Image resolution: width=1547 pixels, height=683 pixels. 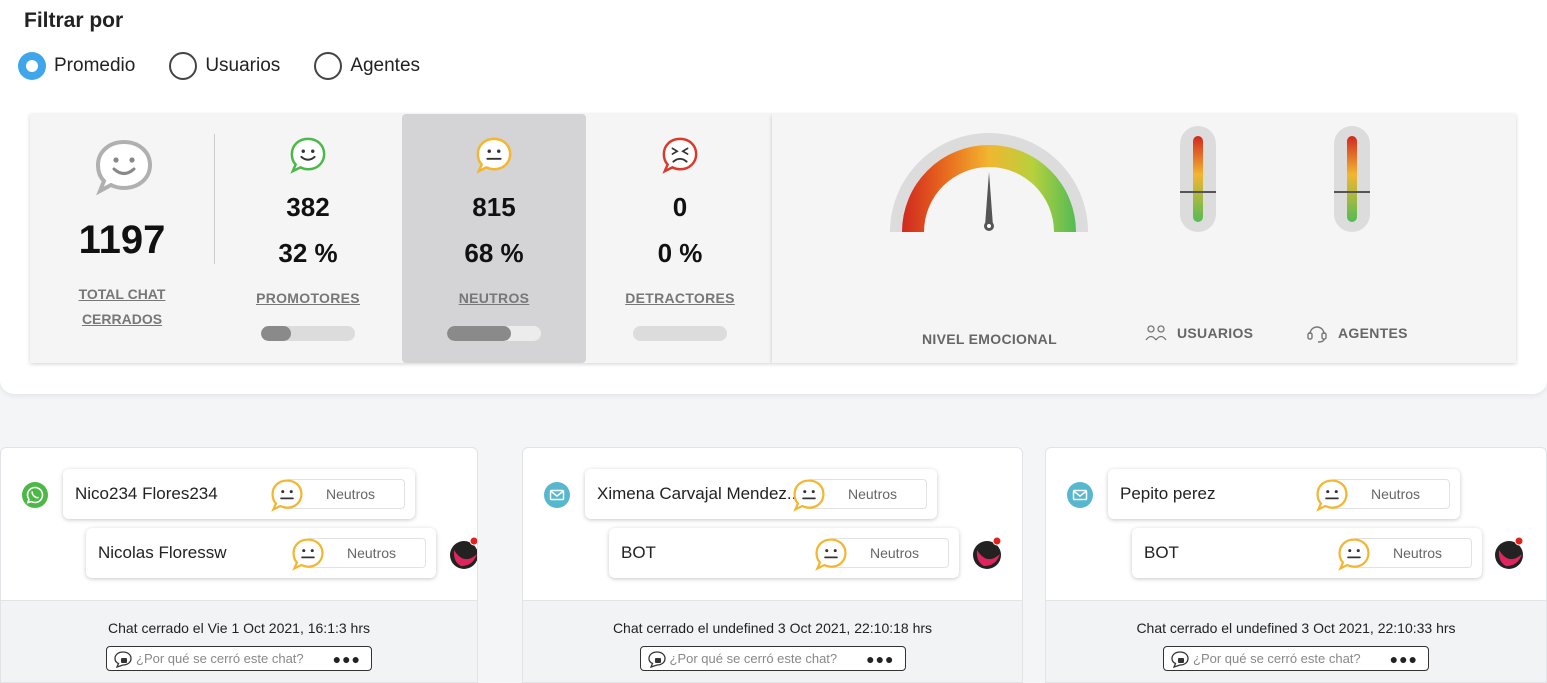 What do you see at coordinates (494, 253) in the screenshot?
I see `neutros-percent: 68 %` at bounding box center [494, 253].